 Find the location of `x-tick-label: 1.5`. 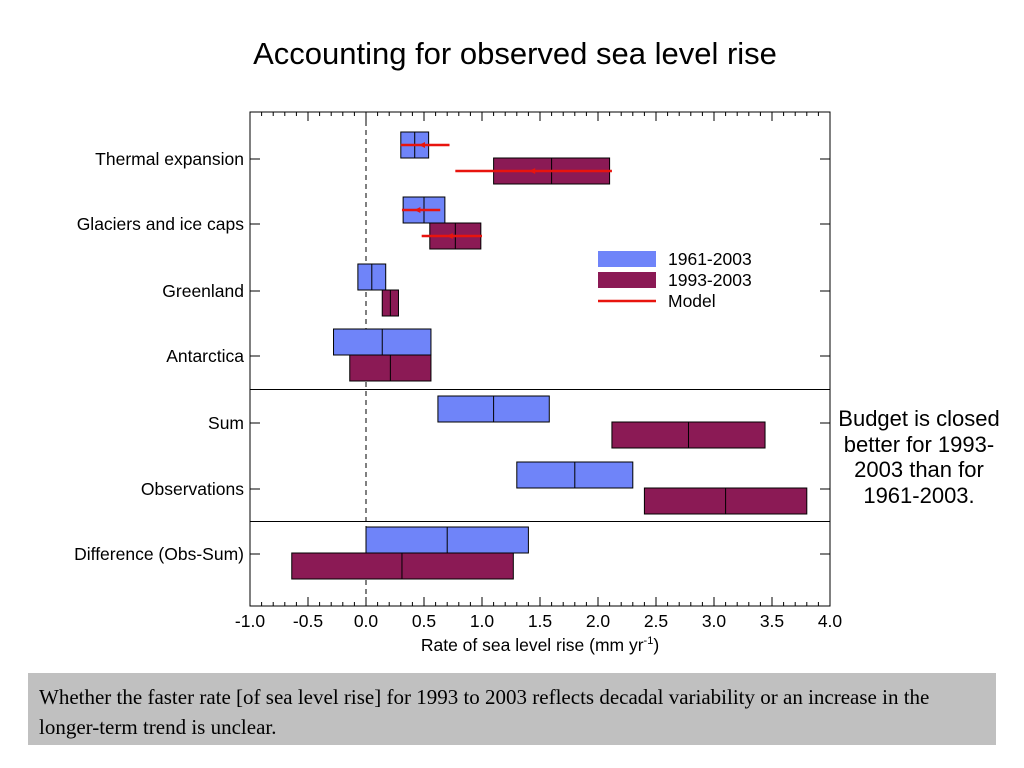

x-tick-label: 1.5 is located at coordinates (540, 621).